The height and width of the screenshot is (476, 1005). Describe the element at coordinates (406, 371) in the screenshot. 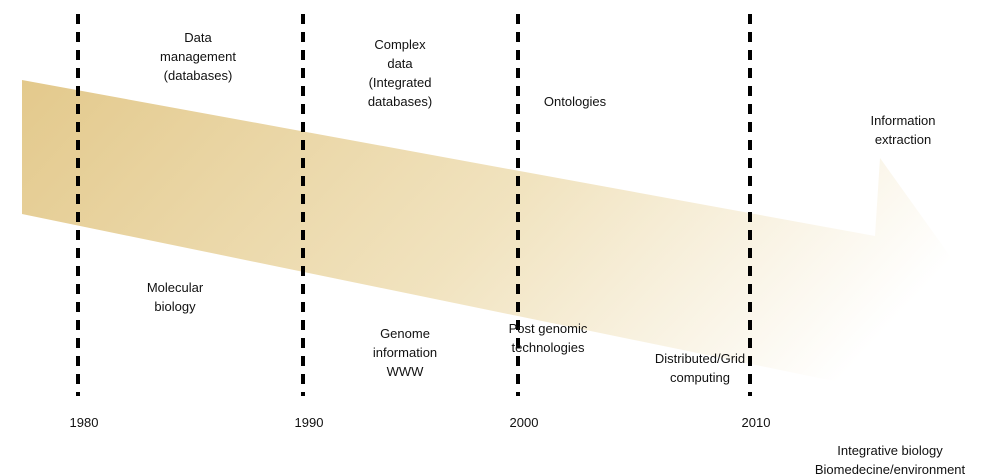

I see `label-line: WWW` at that location.